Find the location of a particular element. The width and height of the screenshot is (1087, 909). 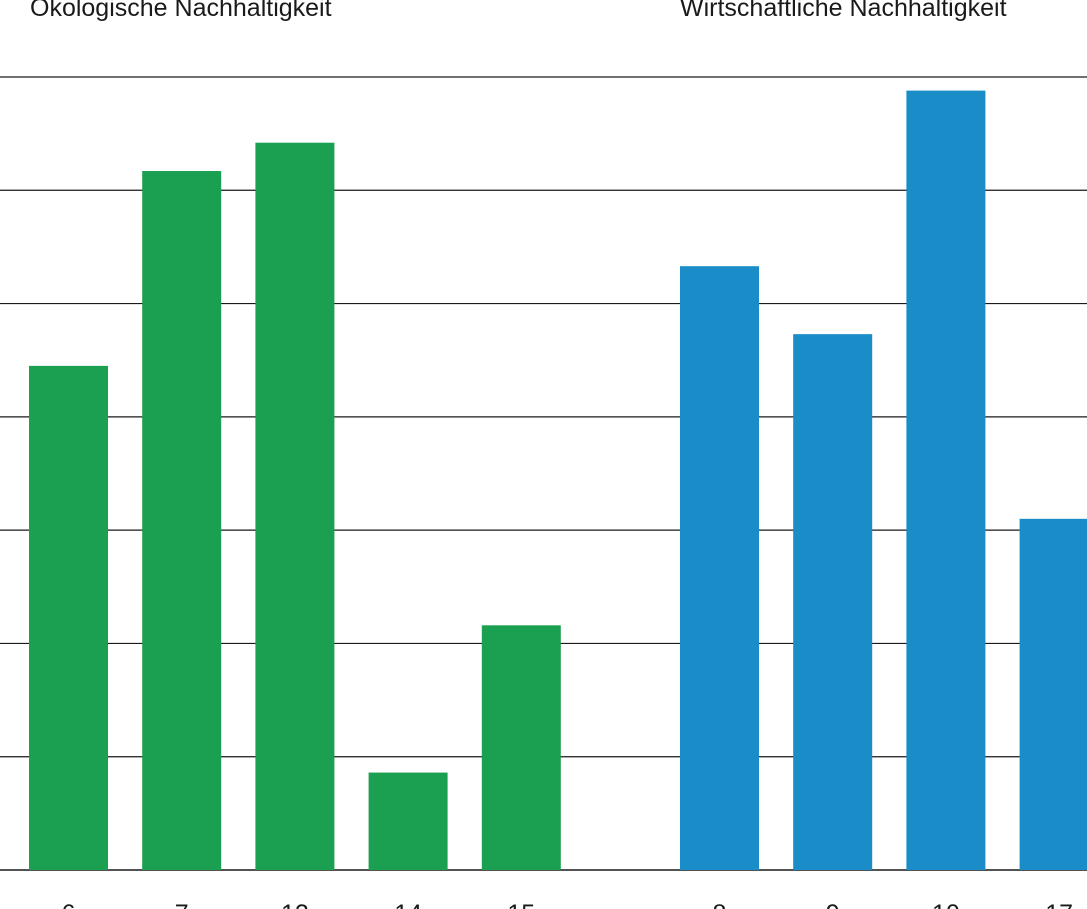

x-tick-label: 10 is located at coordinates (946, 904).